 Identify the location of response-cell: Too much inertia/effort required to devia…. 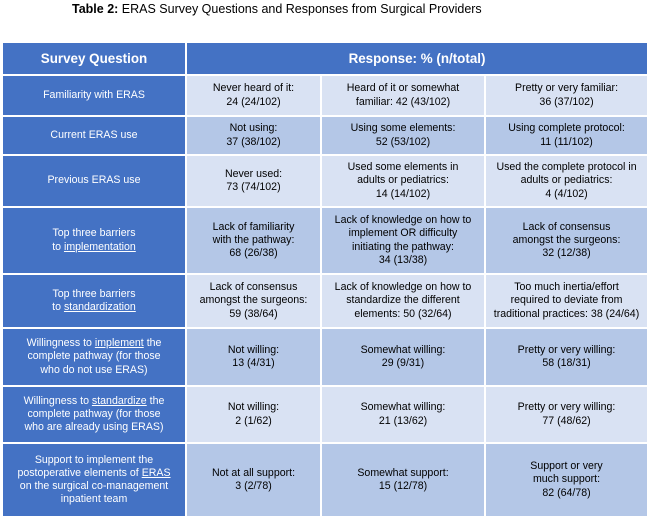
(566, 301).